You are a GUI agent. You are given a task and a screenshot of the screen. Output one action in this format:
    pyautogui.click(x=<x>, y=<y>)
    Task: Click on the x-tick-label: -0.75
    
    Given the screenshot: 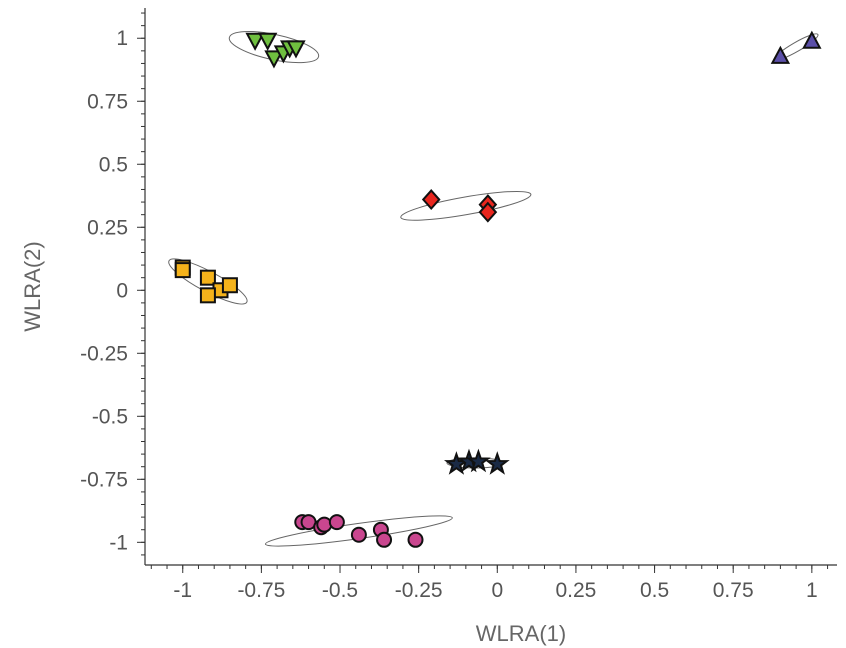 What is the action you would take?
    pyautogui.click(x=261, y=590)
    